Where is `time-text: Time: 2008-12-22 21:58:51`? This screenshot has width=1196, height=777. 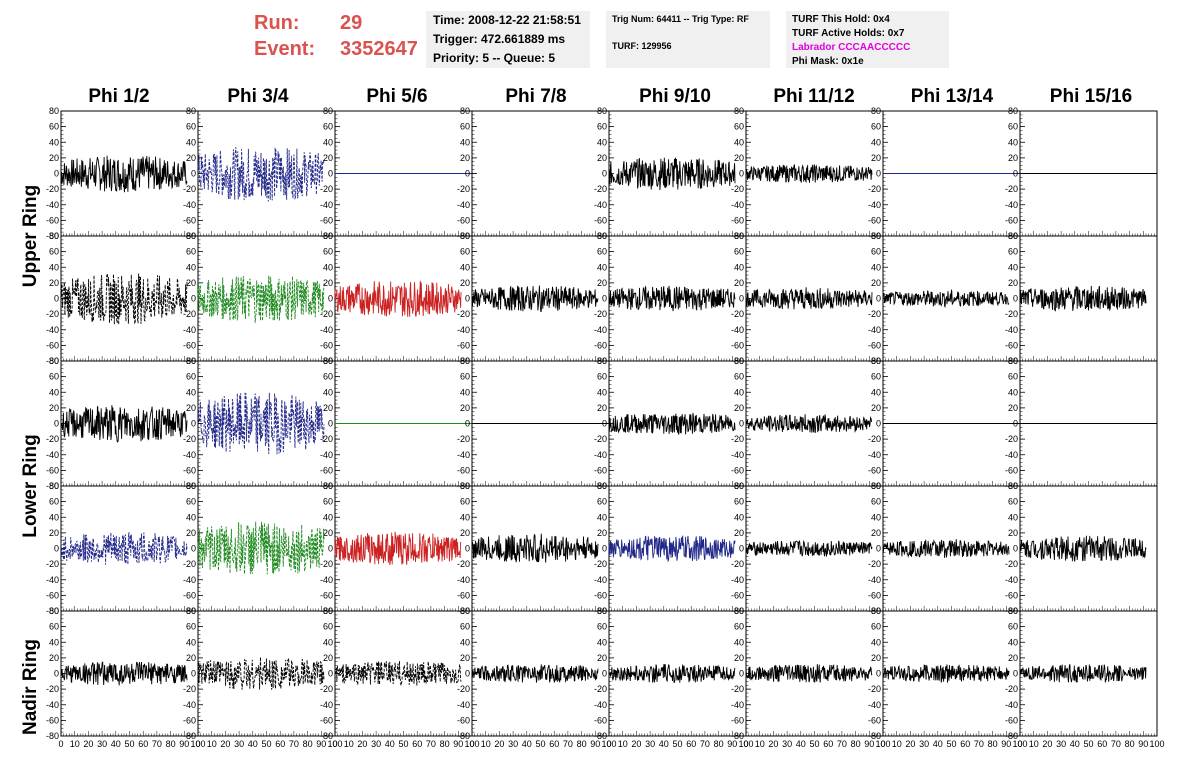 time-text: Time: 2008-12-22 21:58:51 is located at coordinates (507, 20).